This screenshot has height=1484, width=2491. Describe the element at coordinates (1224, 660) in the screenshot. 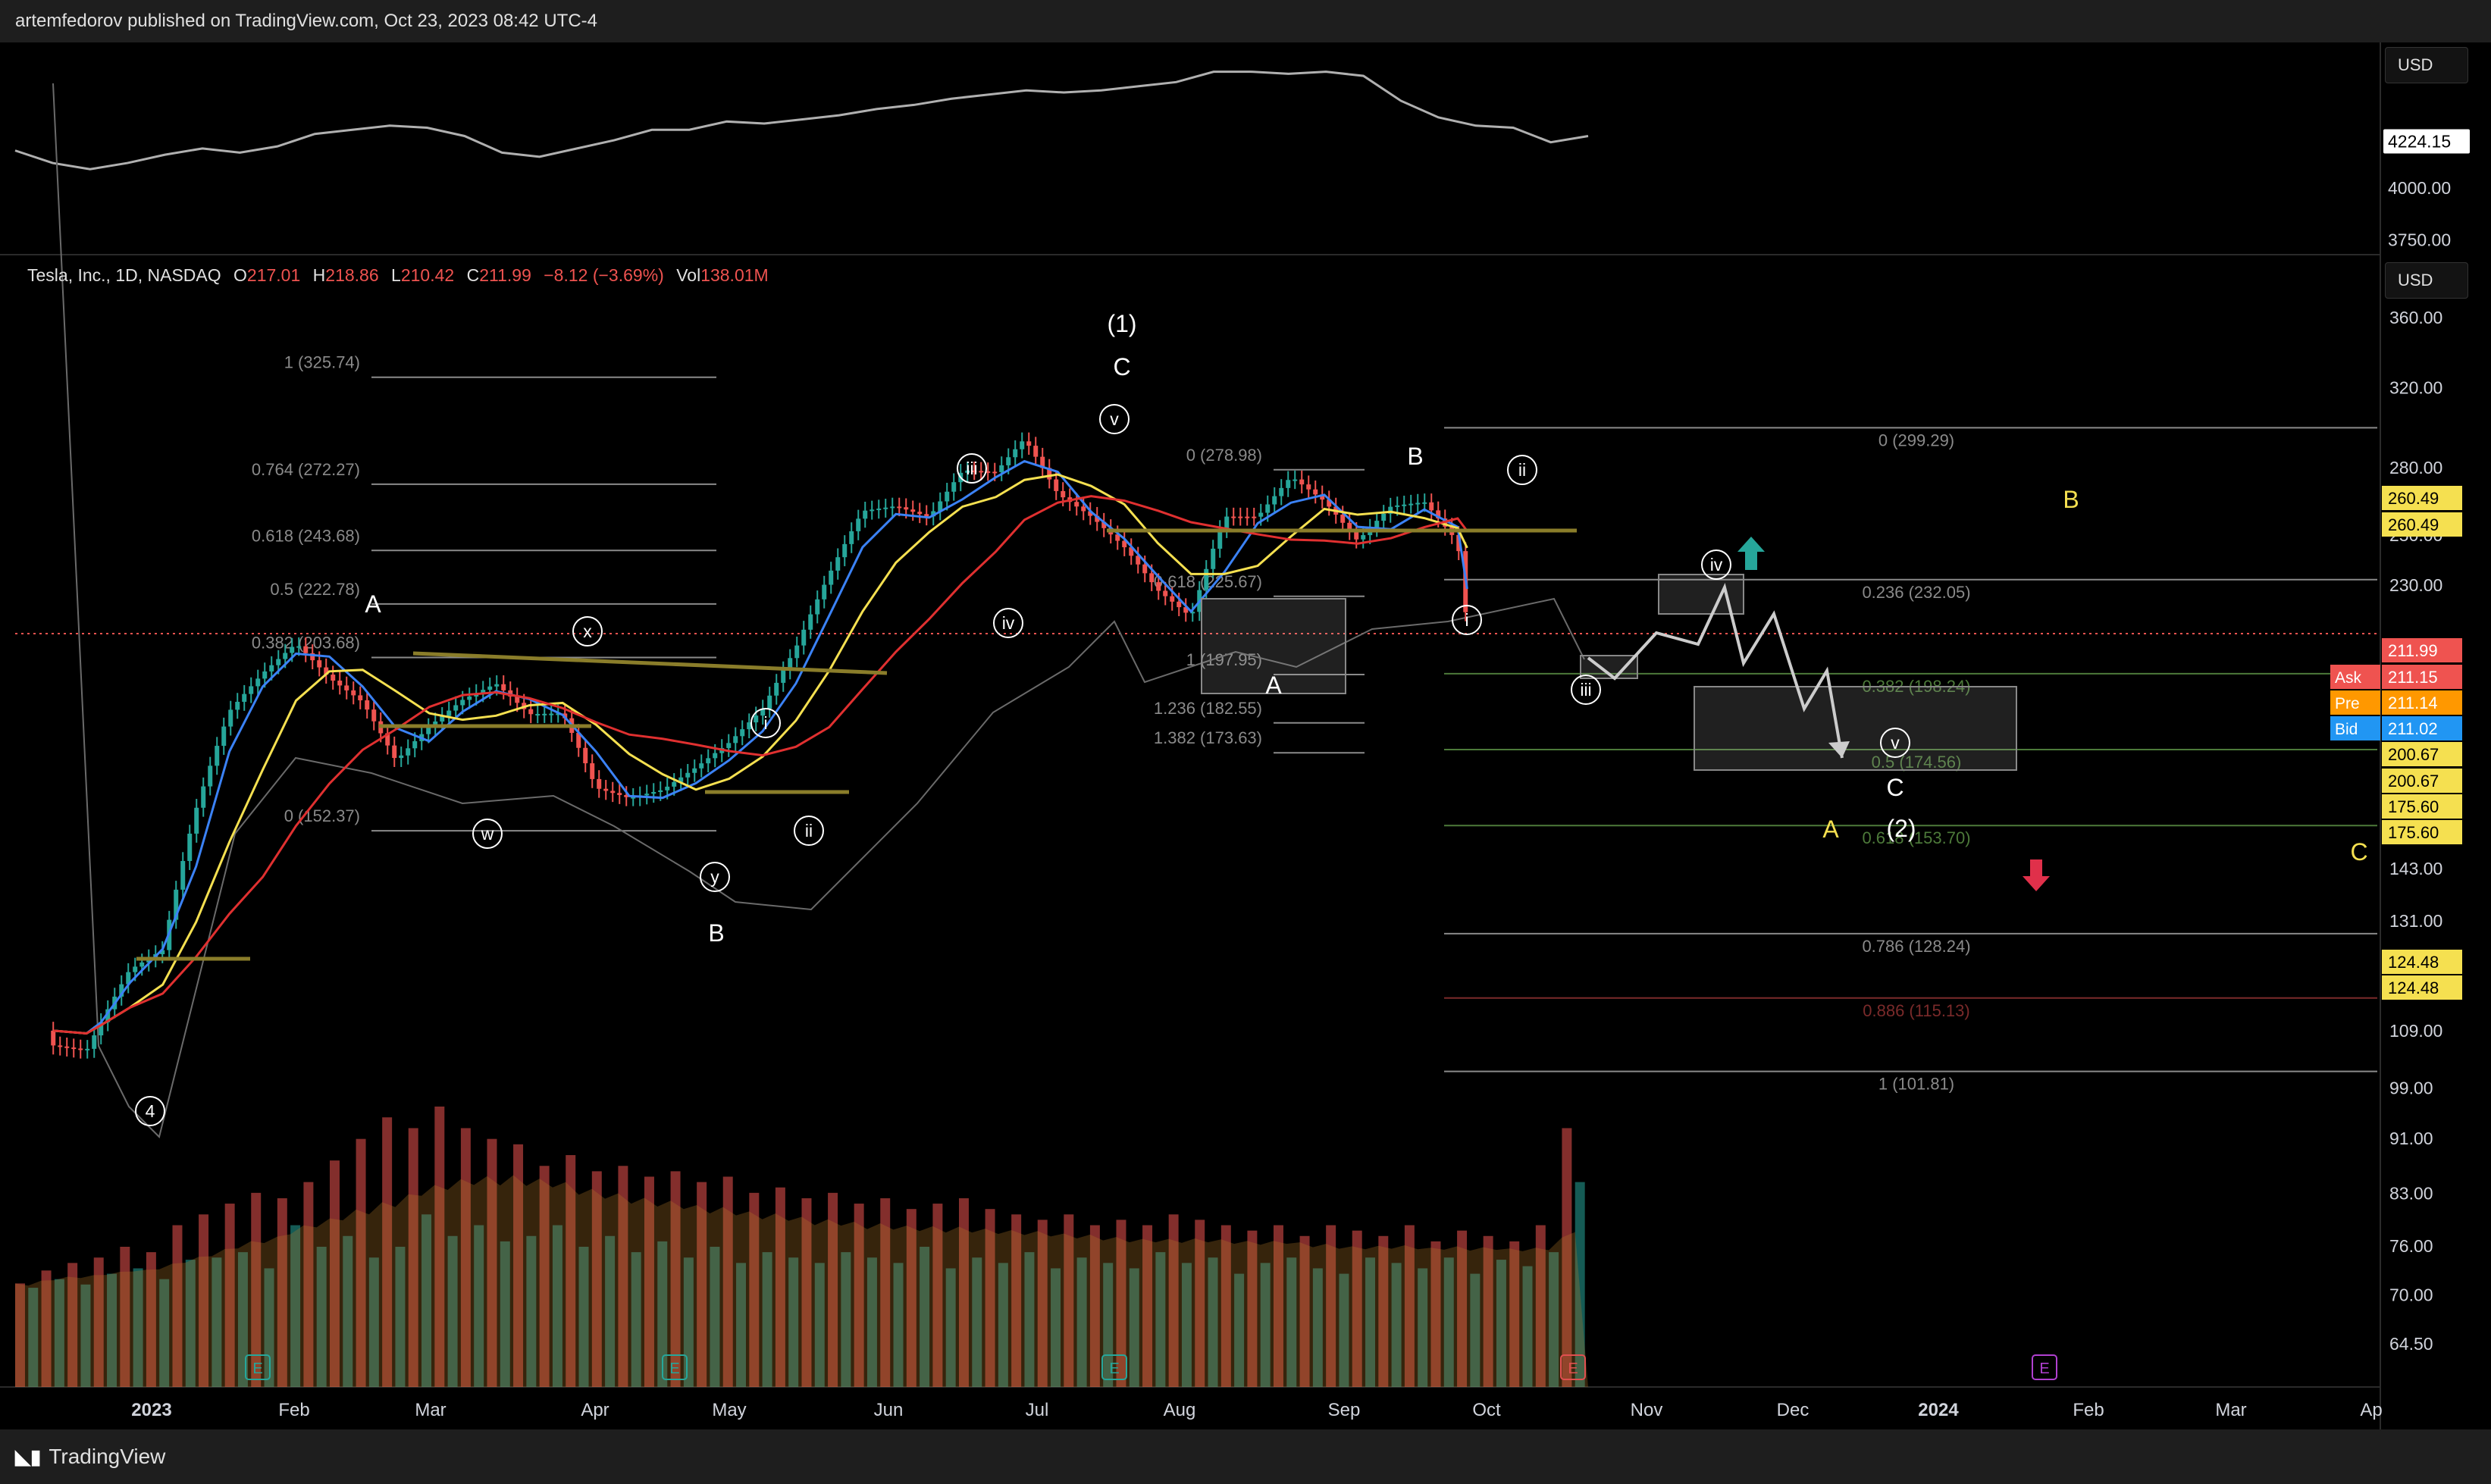

I see `fib-mid-label: 1 (197.95)` at that location.